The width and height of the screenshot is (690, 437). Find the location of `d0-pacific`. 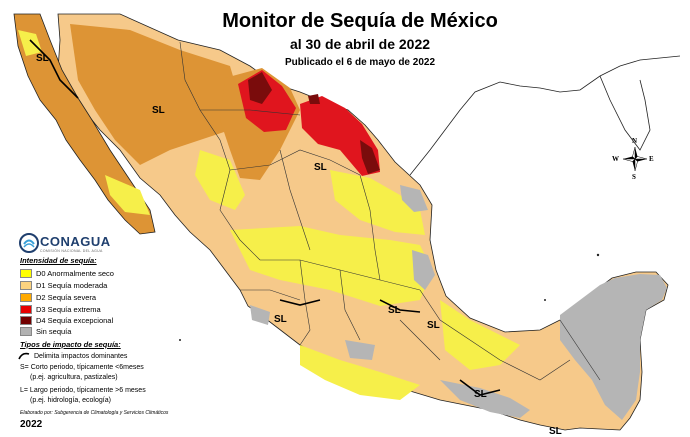

d0-pacific is located at coordinates (360, 372).